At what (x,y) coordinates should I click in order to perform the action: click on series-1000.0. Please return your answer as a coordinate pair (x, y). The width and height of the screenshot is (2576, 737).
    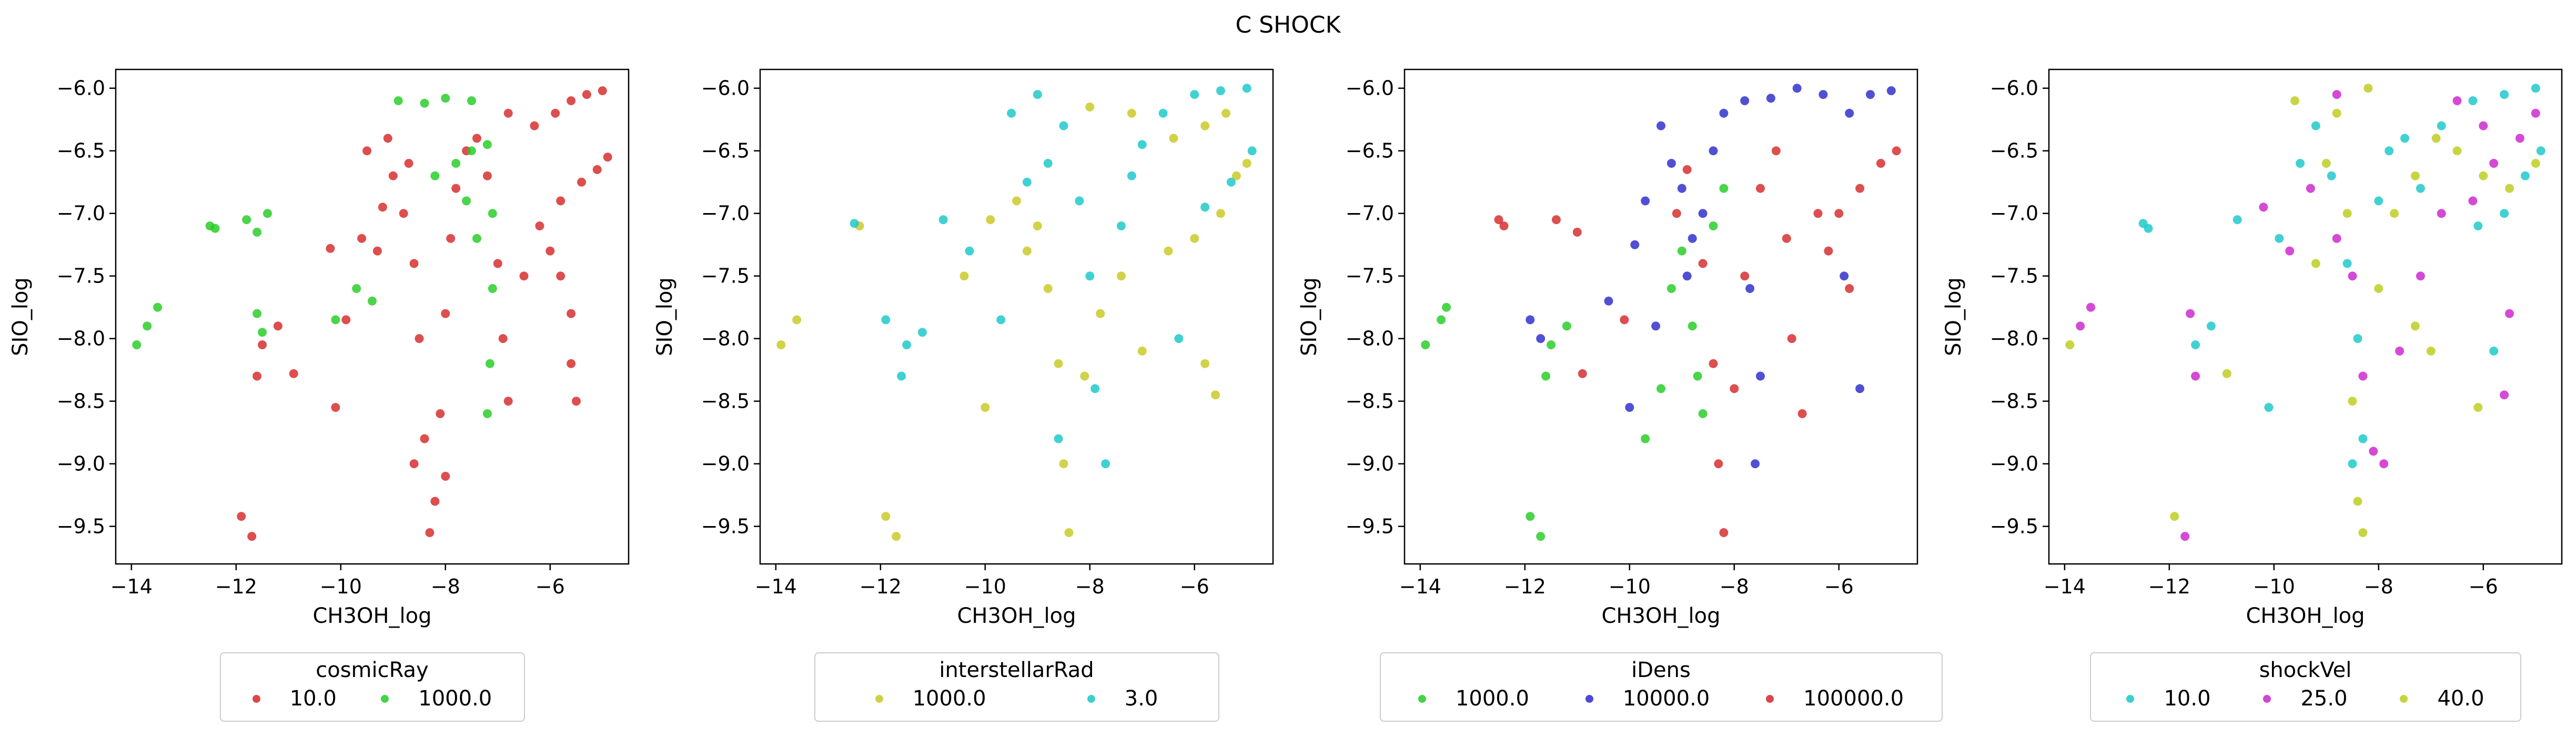
    Looking at the image, I should click on (314, 256).